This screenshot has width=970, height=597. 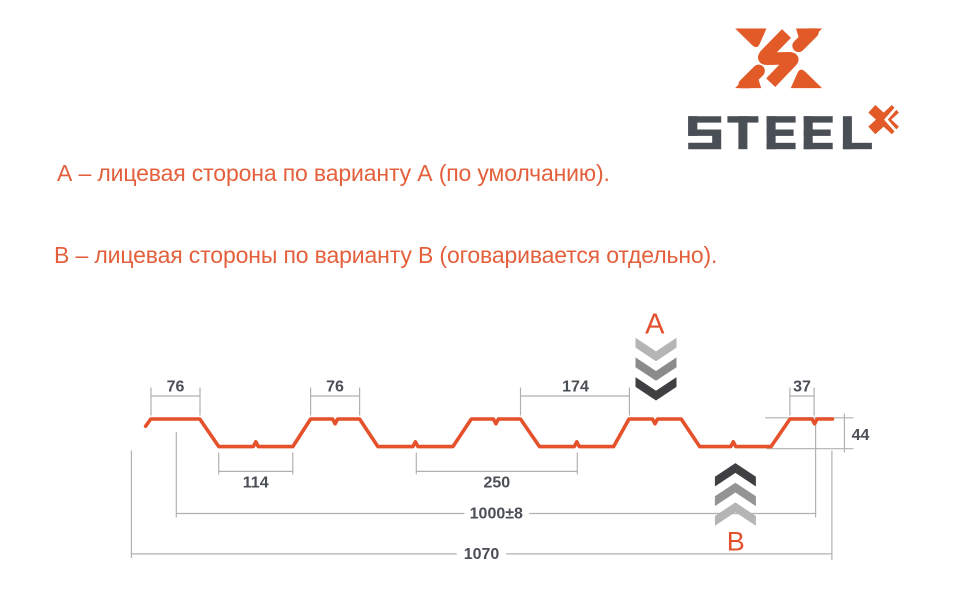 I want to click on svg-text: B, so click(x=736, y=542).